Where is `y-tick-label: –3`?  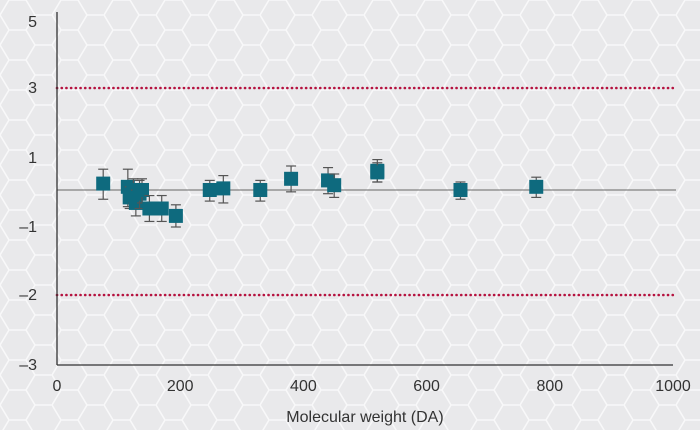 y-tick-label: –3 is located at coordinates (28, 365).